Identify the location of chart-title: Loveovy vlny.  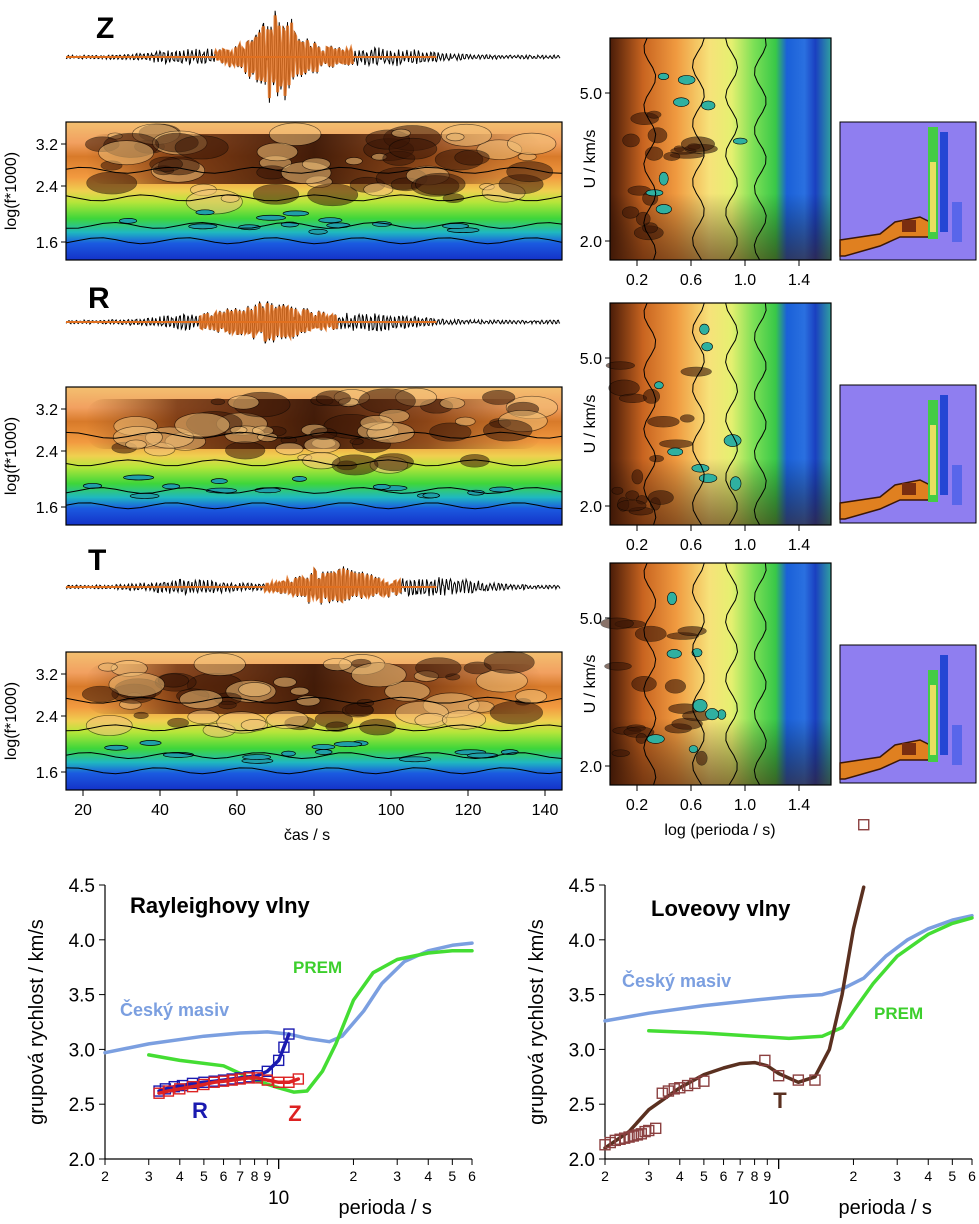
(721, 908).